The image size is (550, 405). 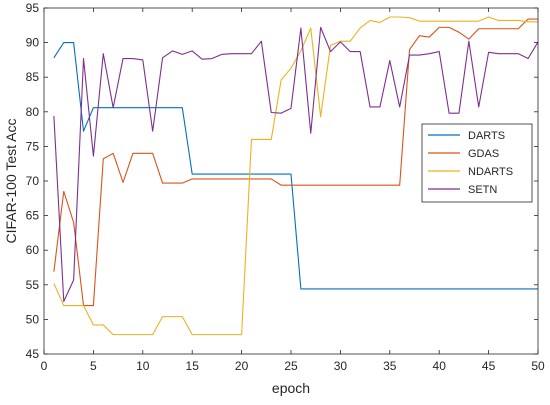 I want to click on y-tick-label: 55, so click(x=33, y=285).